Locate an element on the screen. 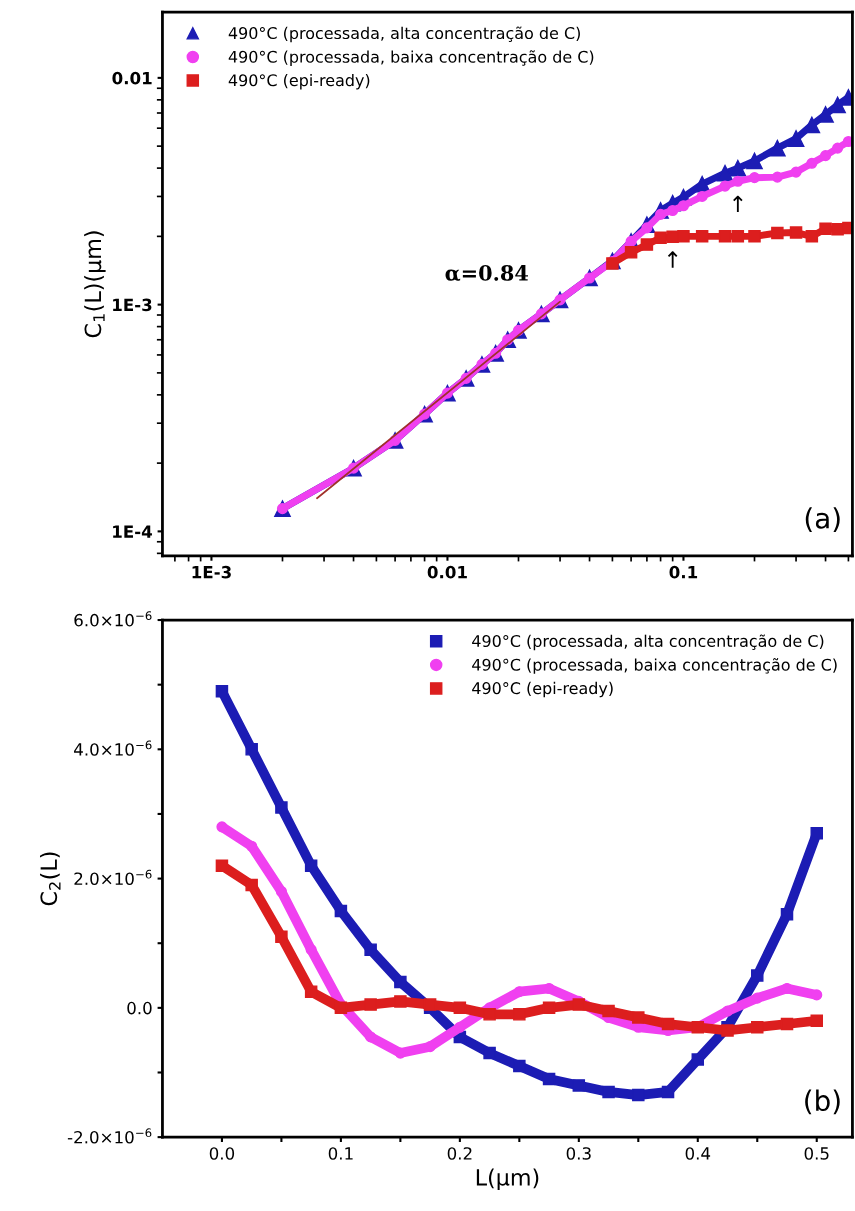 The height and width of the screenshot is (1211, 855). y-tick-label: 0.0 is located at coordinates (139, 1008).